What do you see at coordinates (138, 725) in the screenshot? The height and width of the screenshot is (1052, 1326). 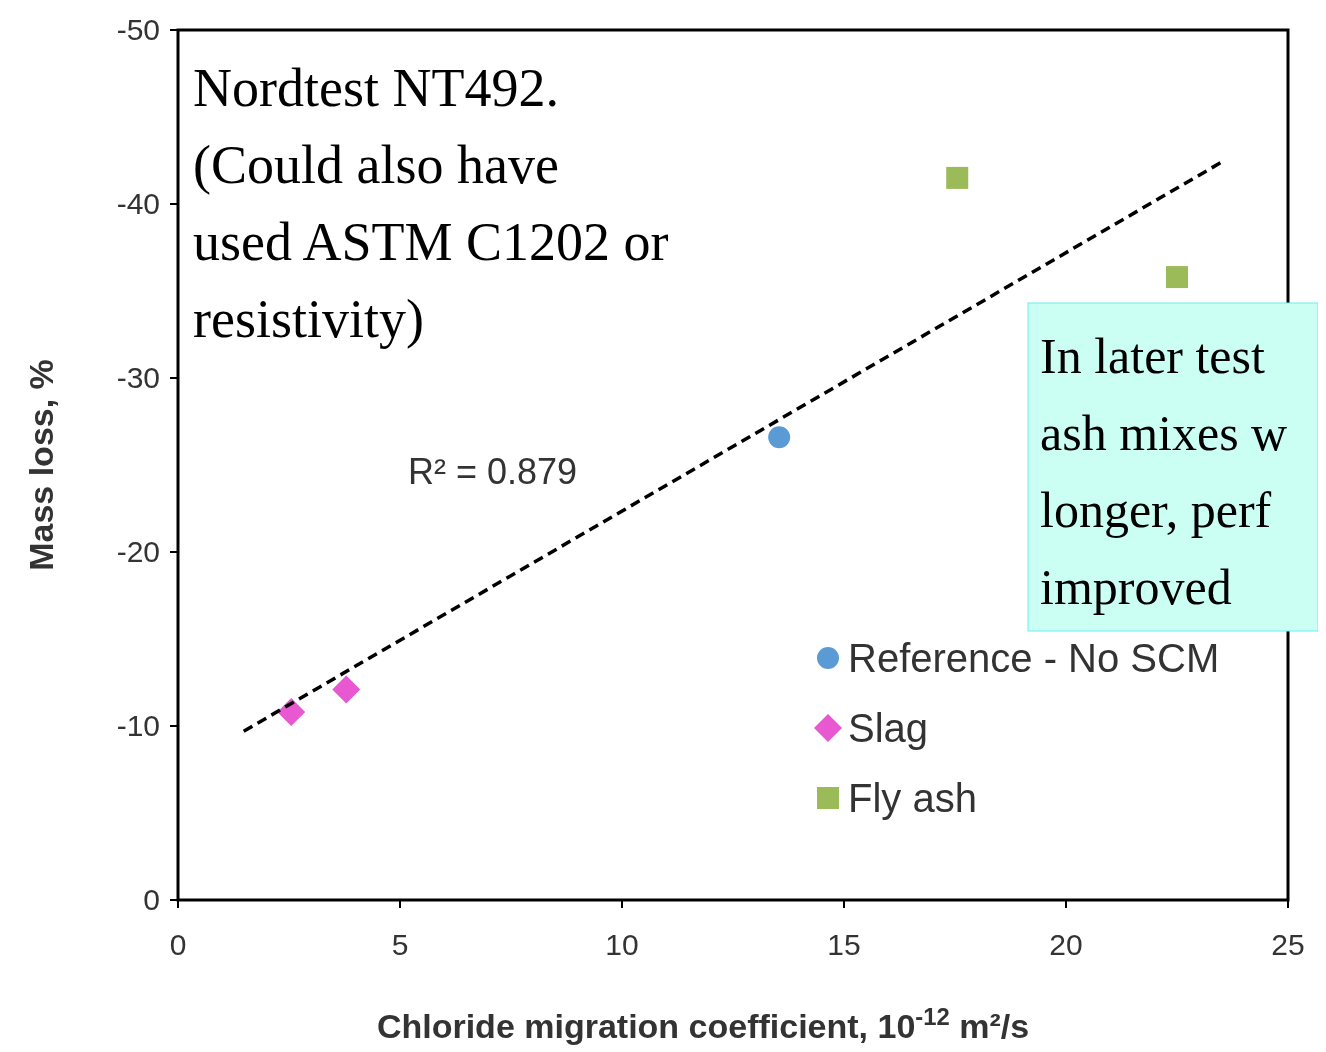 I see `y-tick-label: -10` at bounding box center [138, 725].